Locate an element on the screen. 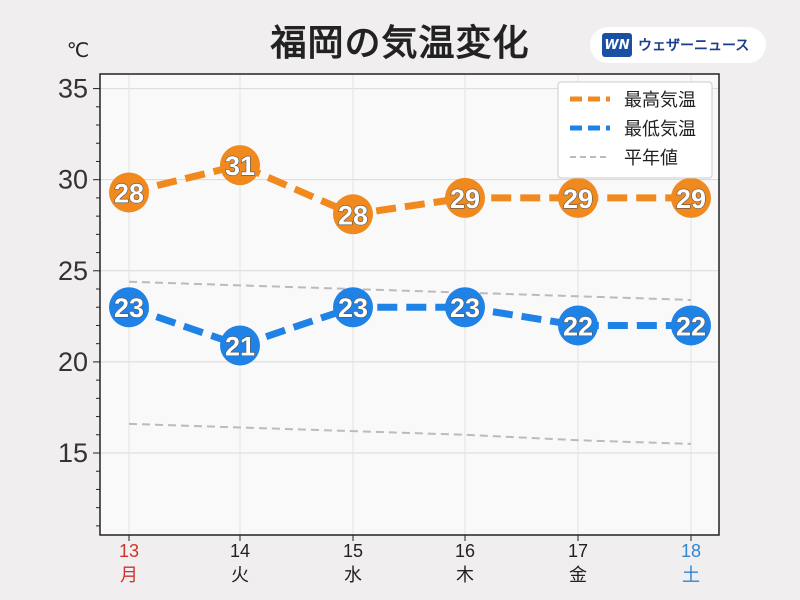 The width and height of the screenshot is (800, 600). x-tick-day: 15 is located at coordinates (353, 551).